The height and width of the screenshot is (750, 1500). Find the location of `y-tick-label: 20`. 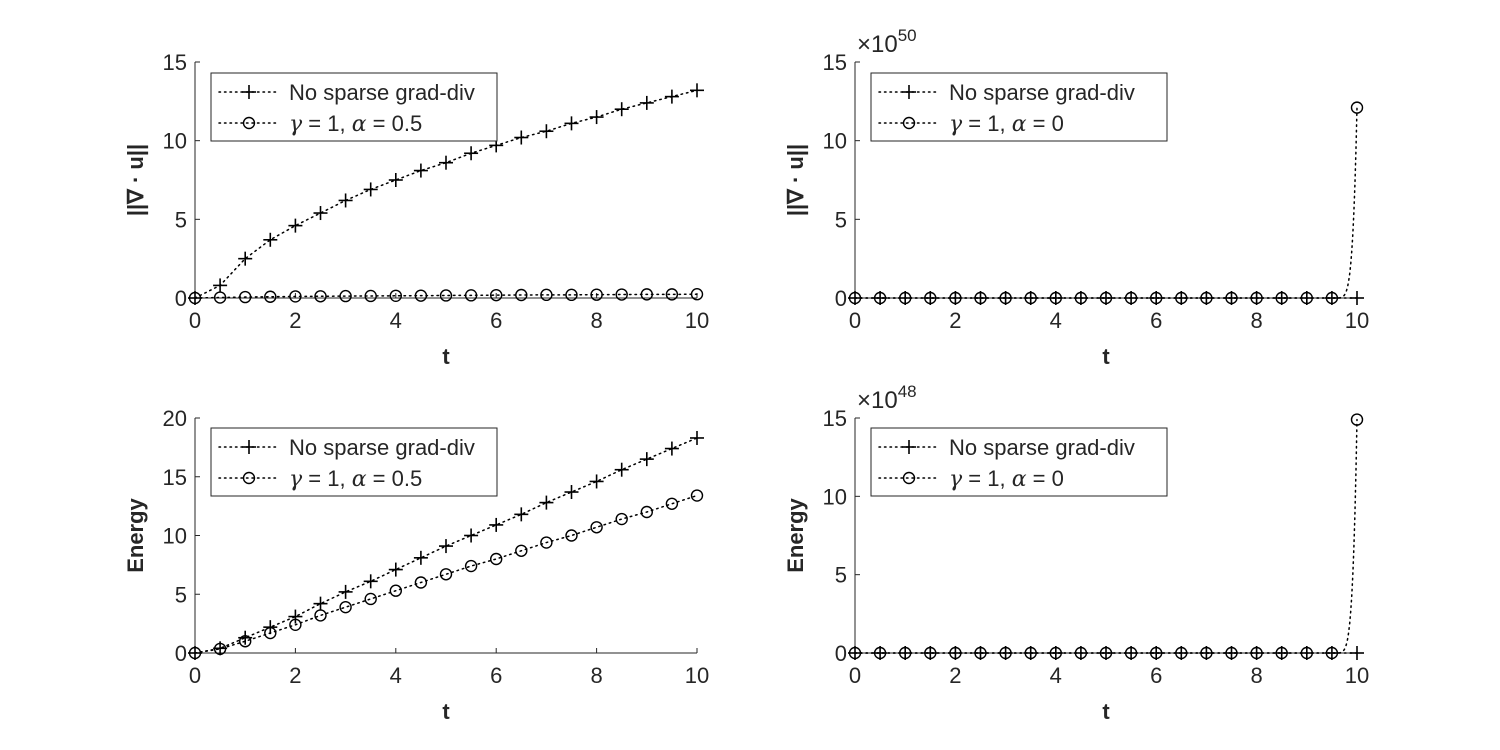

y-tick-label: 20 is located at coordinates (175, 418).